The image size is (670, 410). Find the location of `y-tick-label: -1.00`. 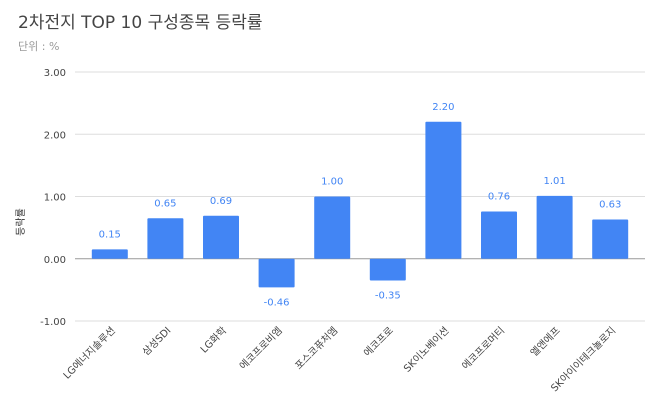

y-tick-label: -1.00 is located at coordinates (53, 322).